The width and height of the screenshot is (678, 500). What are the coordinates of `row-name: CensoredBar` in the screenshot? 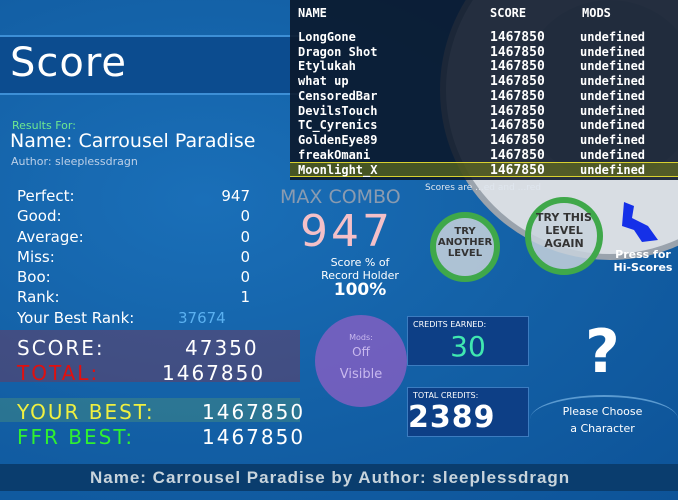 It's located at (338, 95).